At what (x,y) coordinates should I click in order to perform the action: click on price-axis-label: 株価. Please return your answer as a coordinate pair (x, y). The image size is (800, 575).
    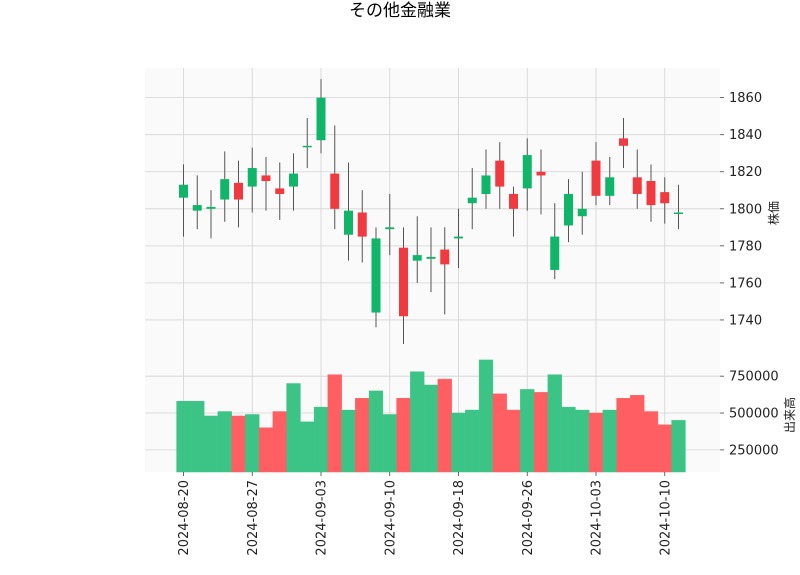
    Looking at the image, I should click on (773, 213).